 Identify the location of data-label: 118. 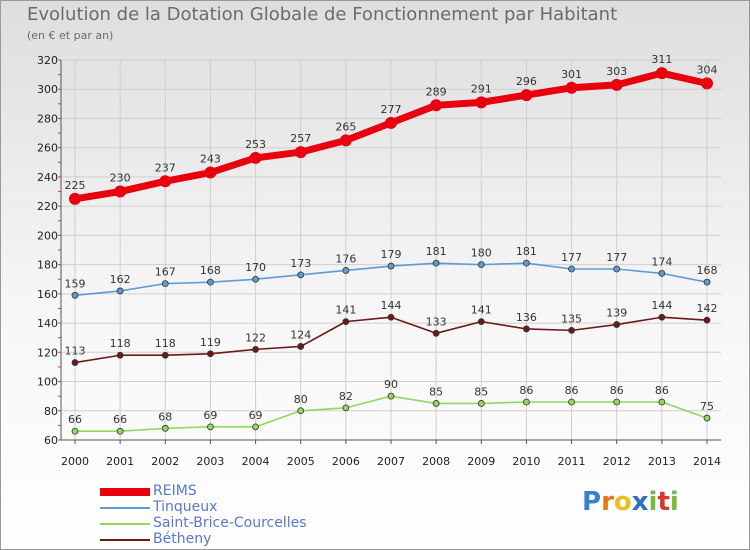
(165, 343).